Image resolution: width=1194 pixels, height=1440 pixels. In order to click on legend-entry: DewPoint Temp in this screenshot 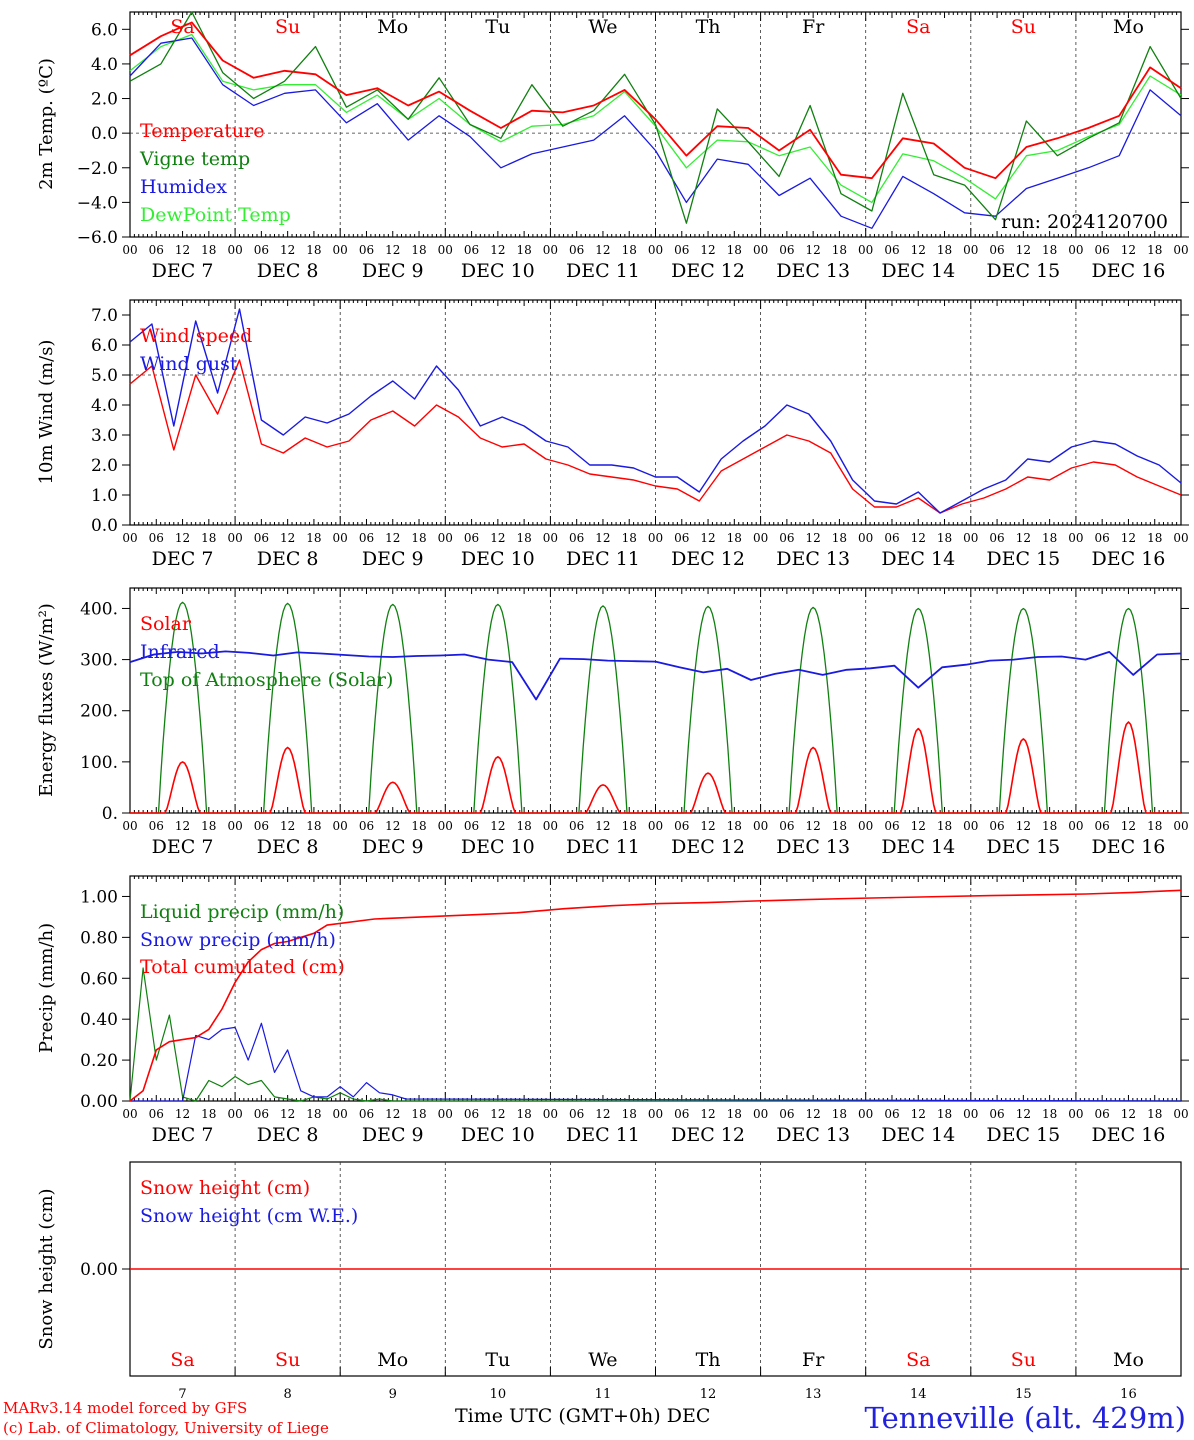, I will do `click(215, 215)`.